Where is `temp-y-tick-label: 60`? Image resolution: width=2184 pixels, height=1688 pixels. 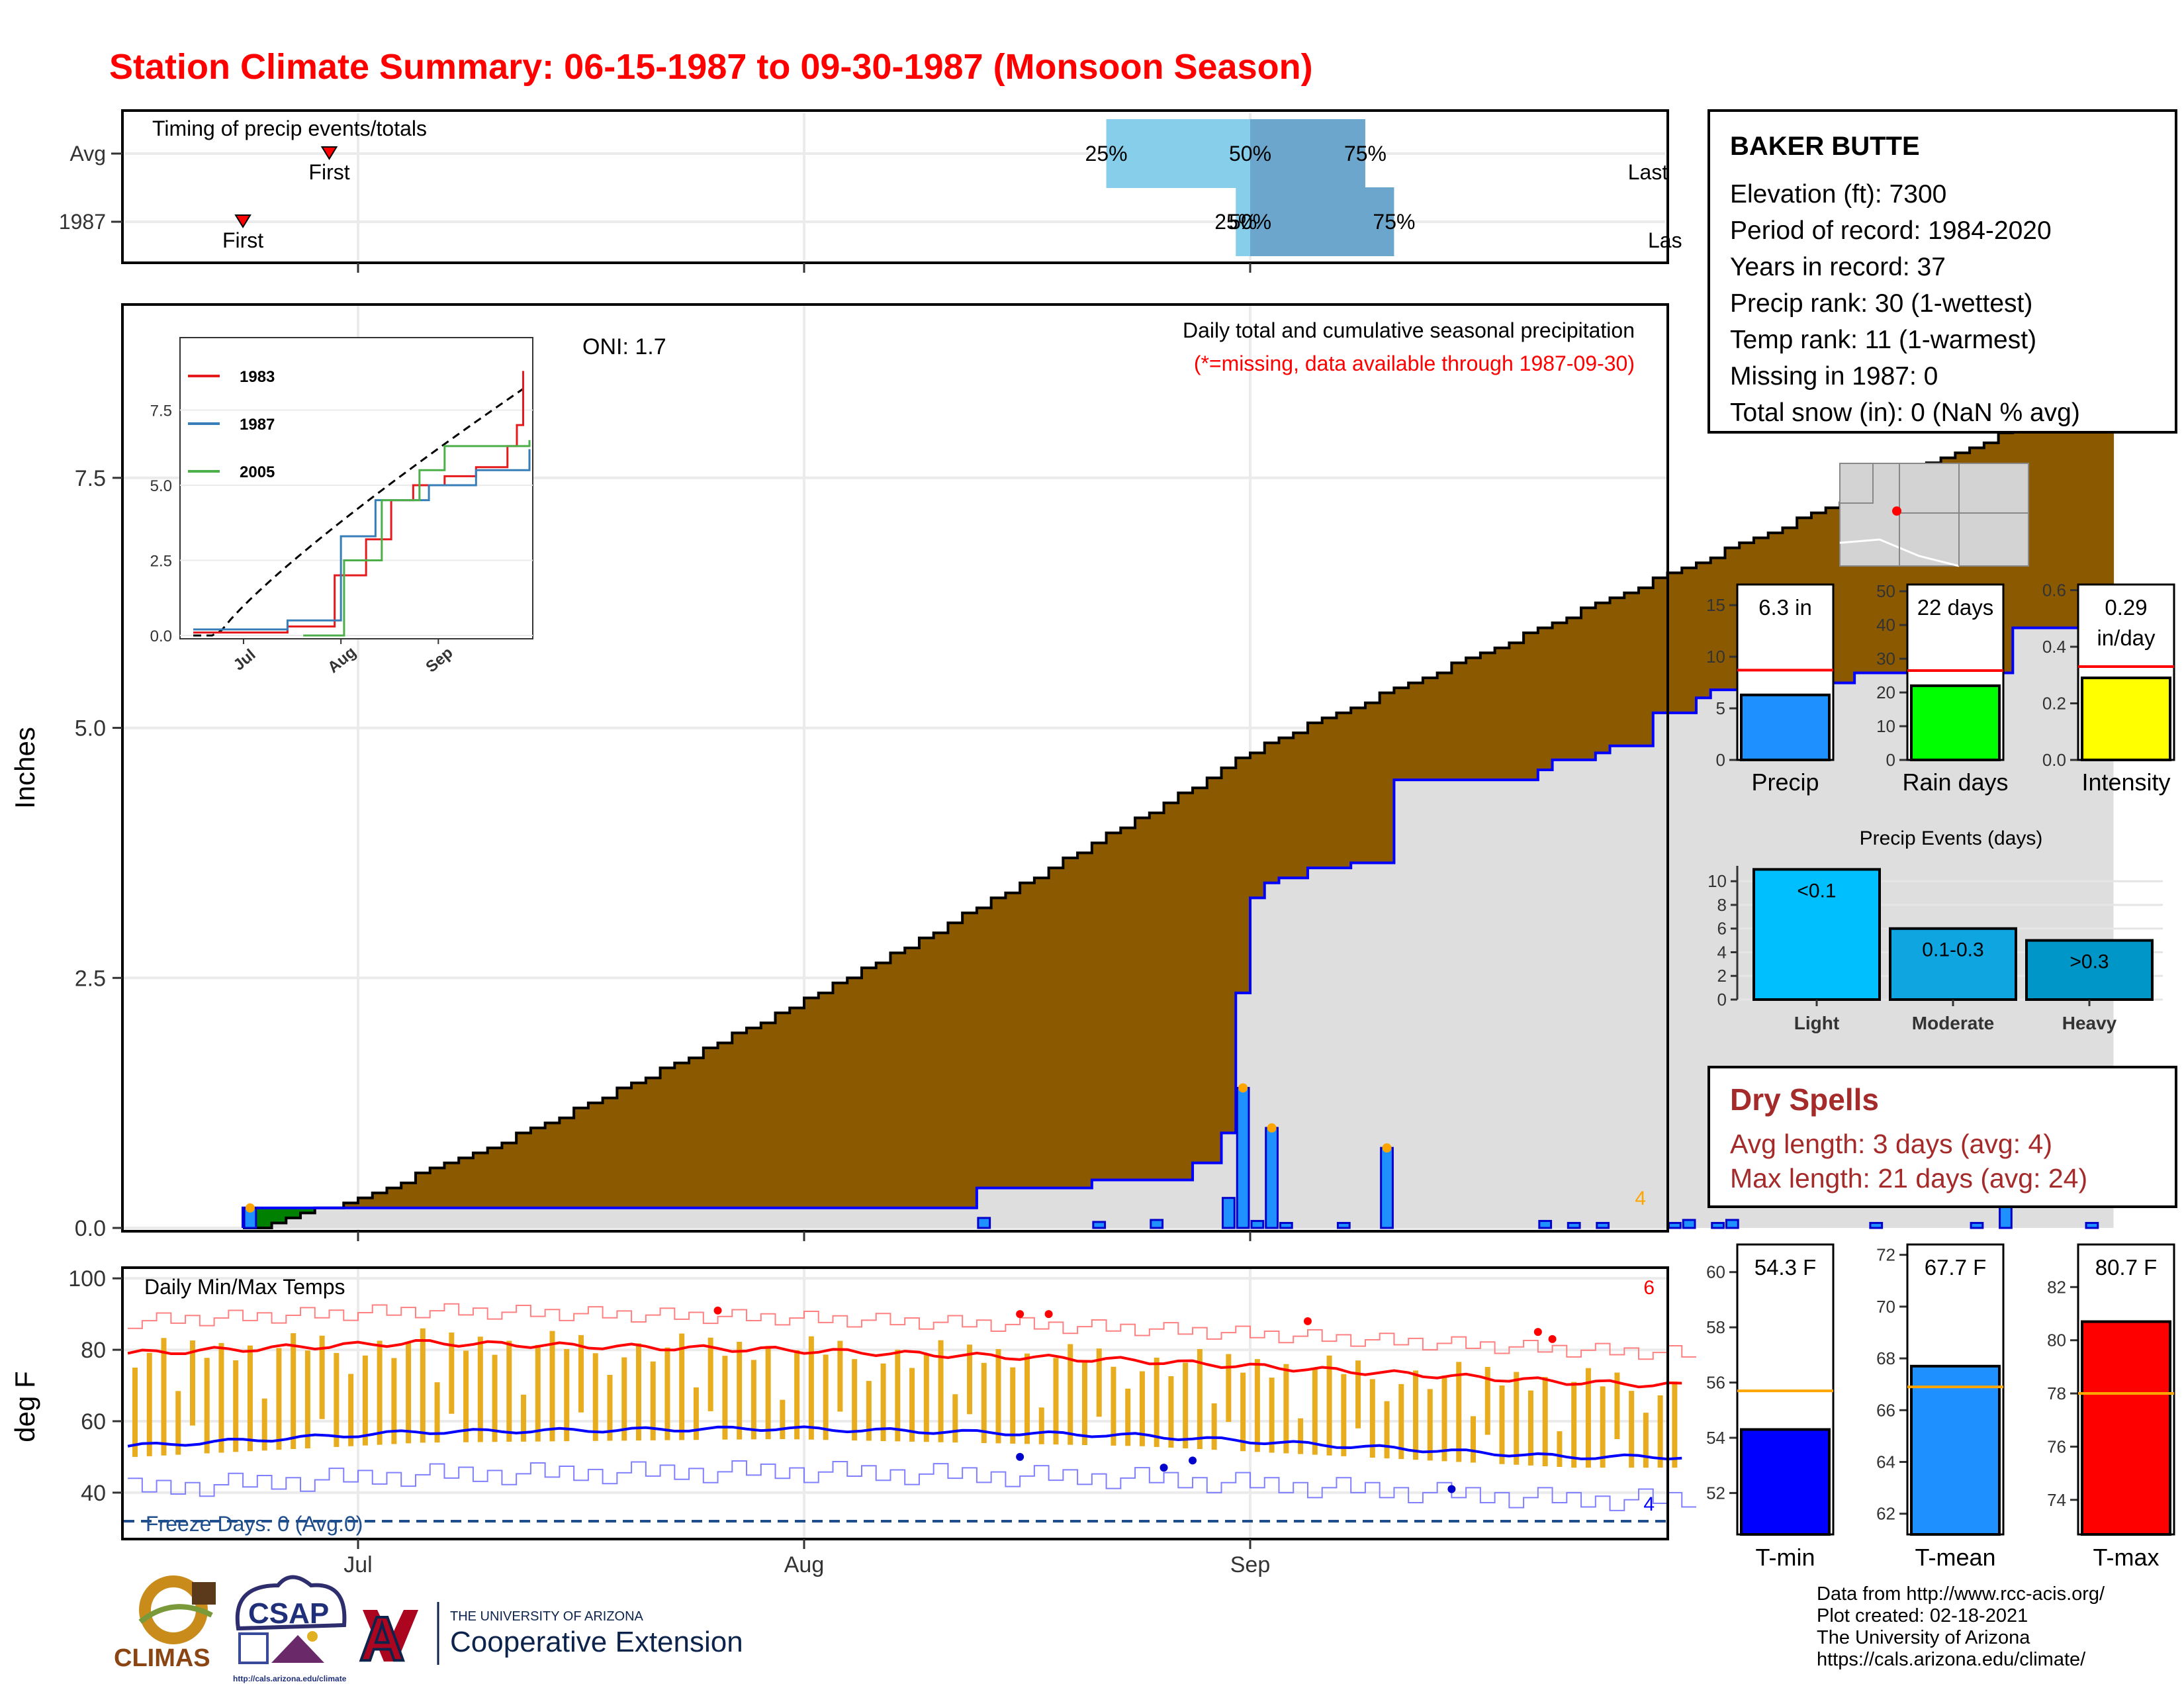 temp-y-tick-label: 60 is located at coordinates (93, 1421).